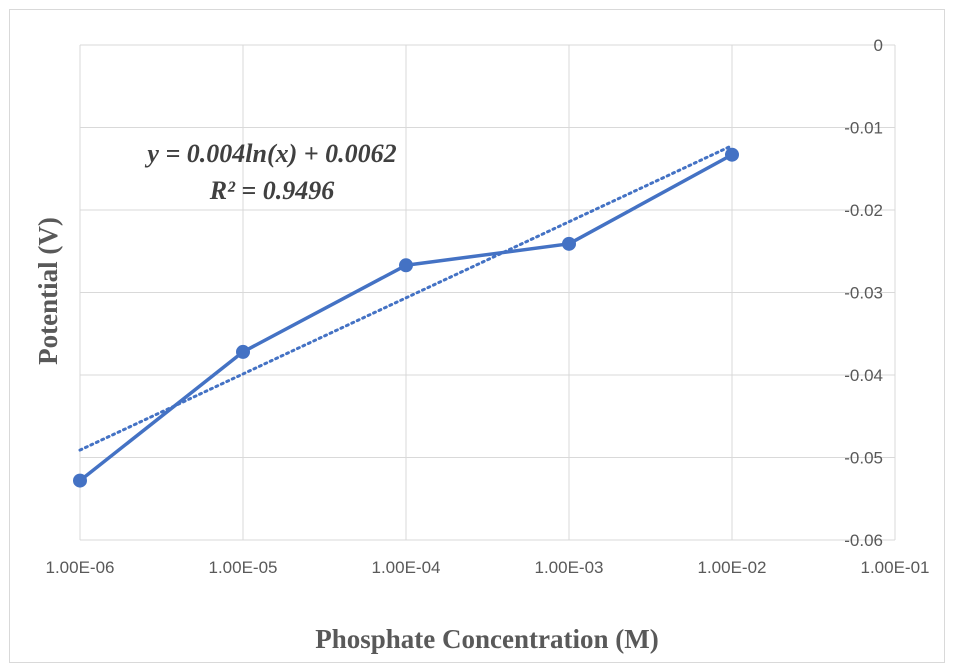 The width and height of the screenshot is (954, 672). What do you see at coordinates (863, 458) in the screenshot?
I see `y-tick-label: -0.05` at bounding box center [863, 458].